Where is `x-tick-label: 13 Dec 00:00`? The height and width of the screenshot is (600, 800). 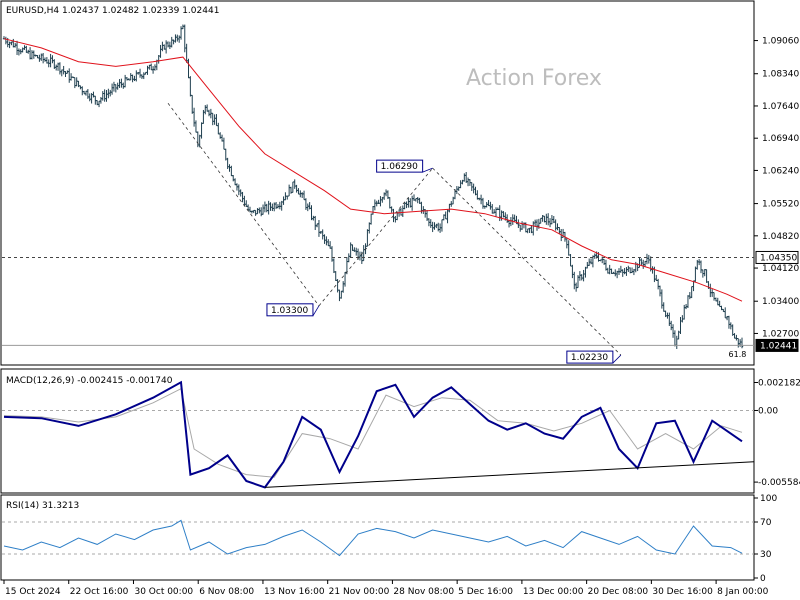
x-tick-label: 13 Dec 00:00 is located at coordinates (553, 592).